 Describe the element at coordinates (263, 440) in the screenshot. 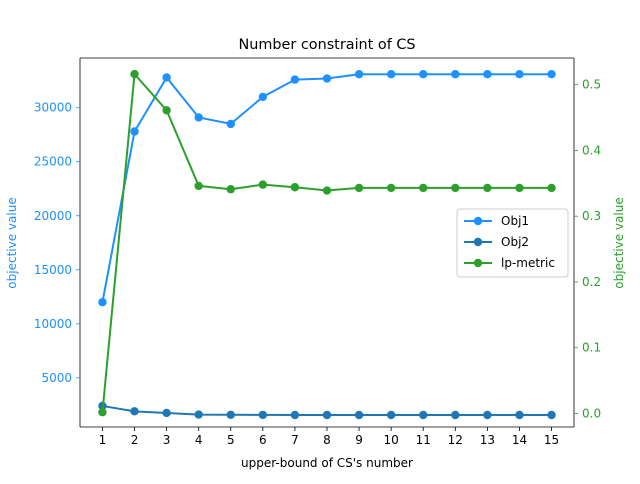

I see `x-tick-label: 6` at that location.